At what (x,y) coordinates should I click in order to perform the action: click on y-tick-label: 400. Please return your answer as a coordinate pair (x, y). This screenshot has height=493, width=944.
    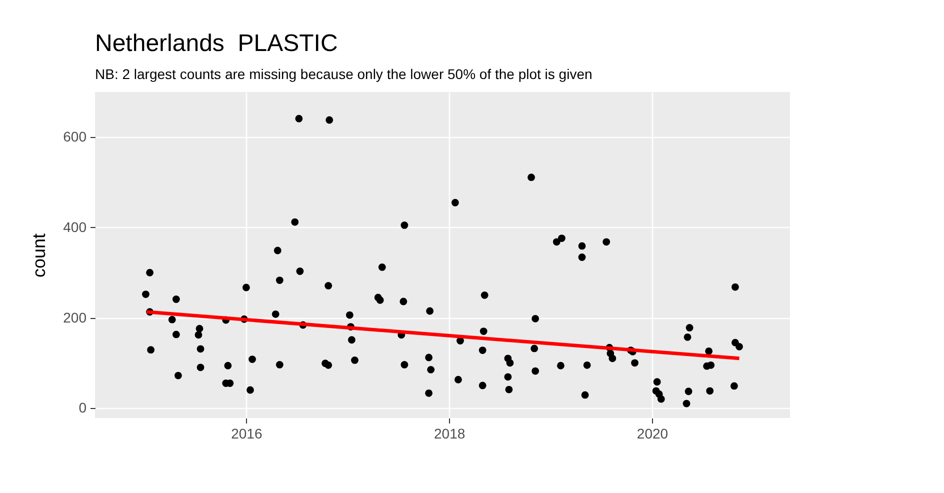
    Looking at the image, I should click on (75, 226).